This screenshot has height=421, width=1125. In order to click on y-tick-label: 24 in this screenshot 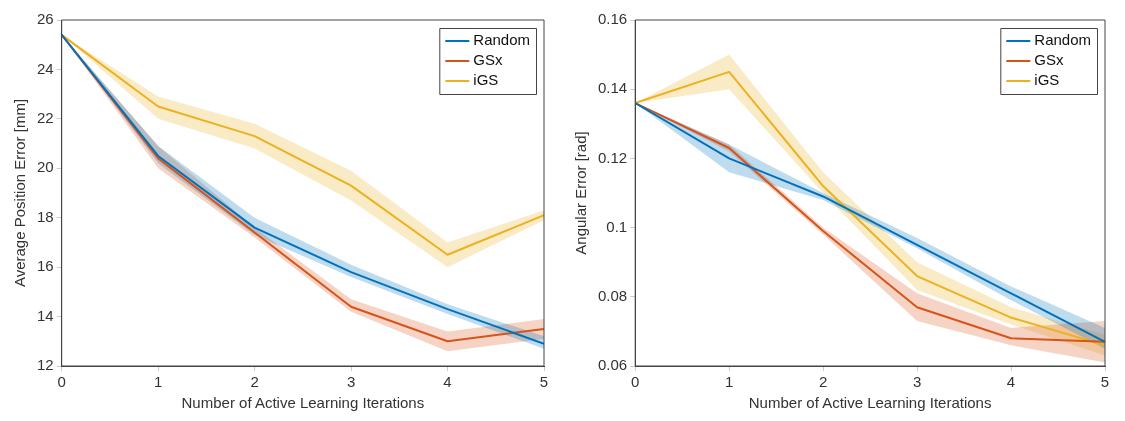, I will do `click(45, 68)`.